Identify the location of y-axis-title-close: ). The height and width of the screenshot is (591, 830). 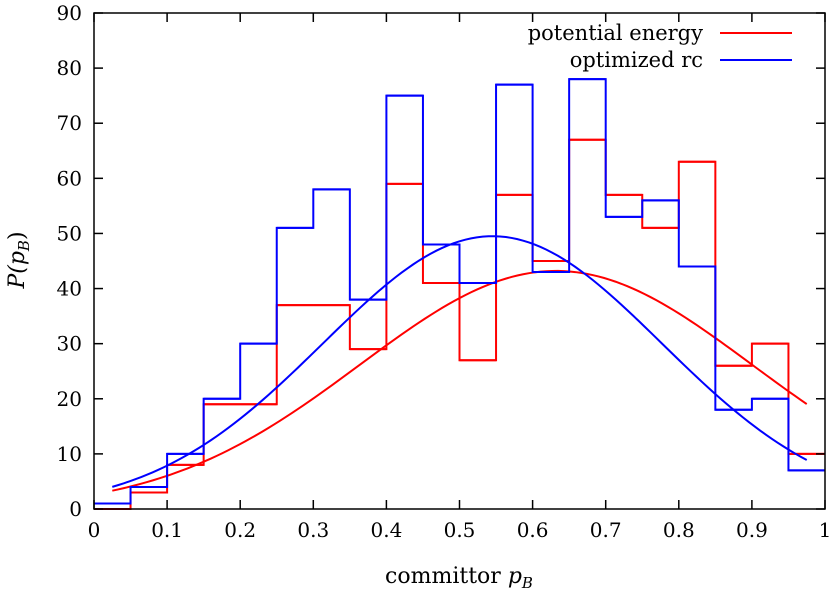
(17, 235).